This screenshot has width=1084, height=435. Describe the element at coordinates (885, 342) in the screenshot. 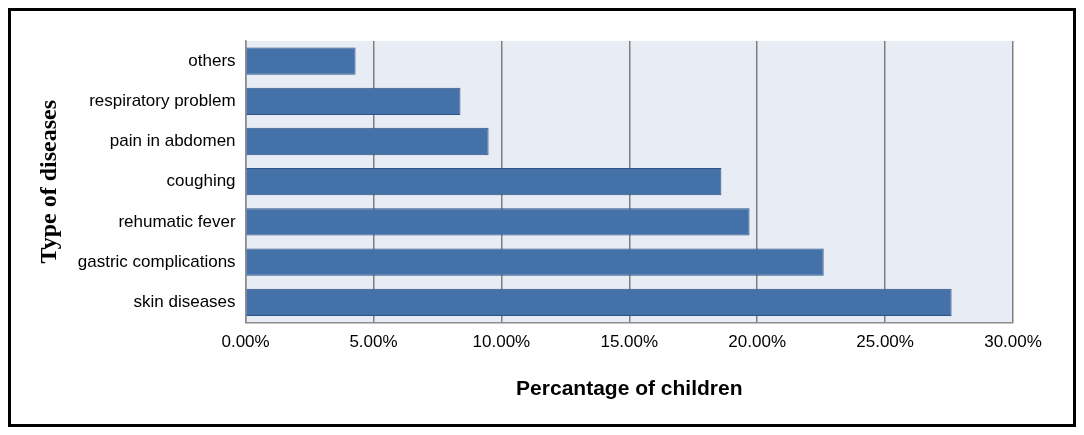

I see `x-tick-label: 25.00%` at that location.